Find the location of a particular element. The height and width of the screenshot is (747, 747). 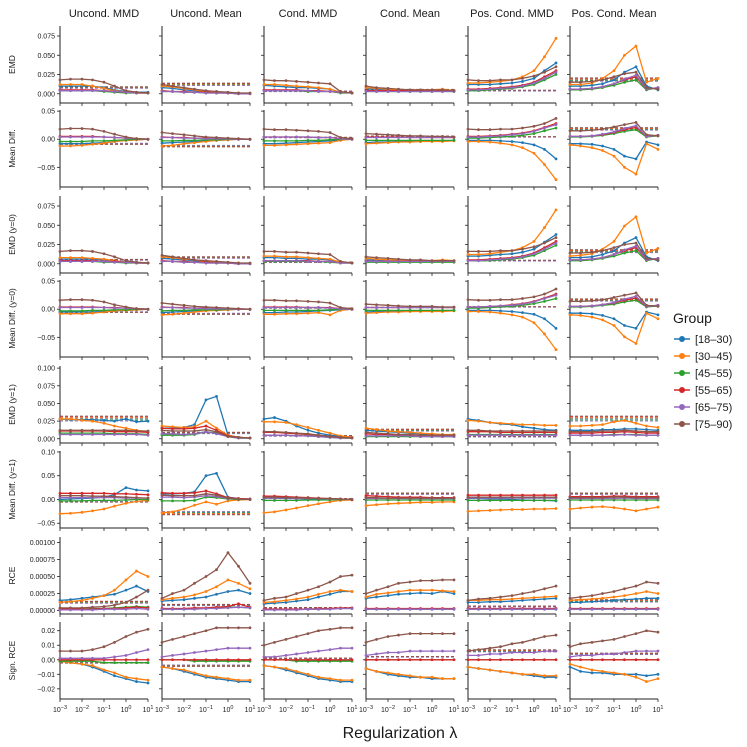

x-tick-label: 10⁰ is located at coordinates (126, 709).